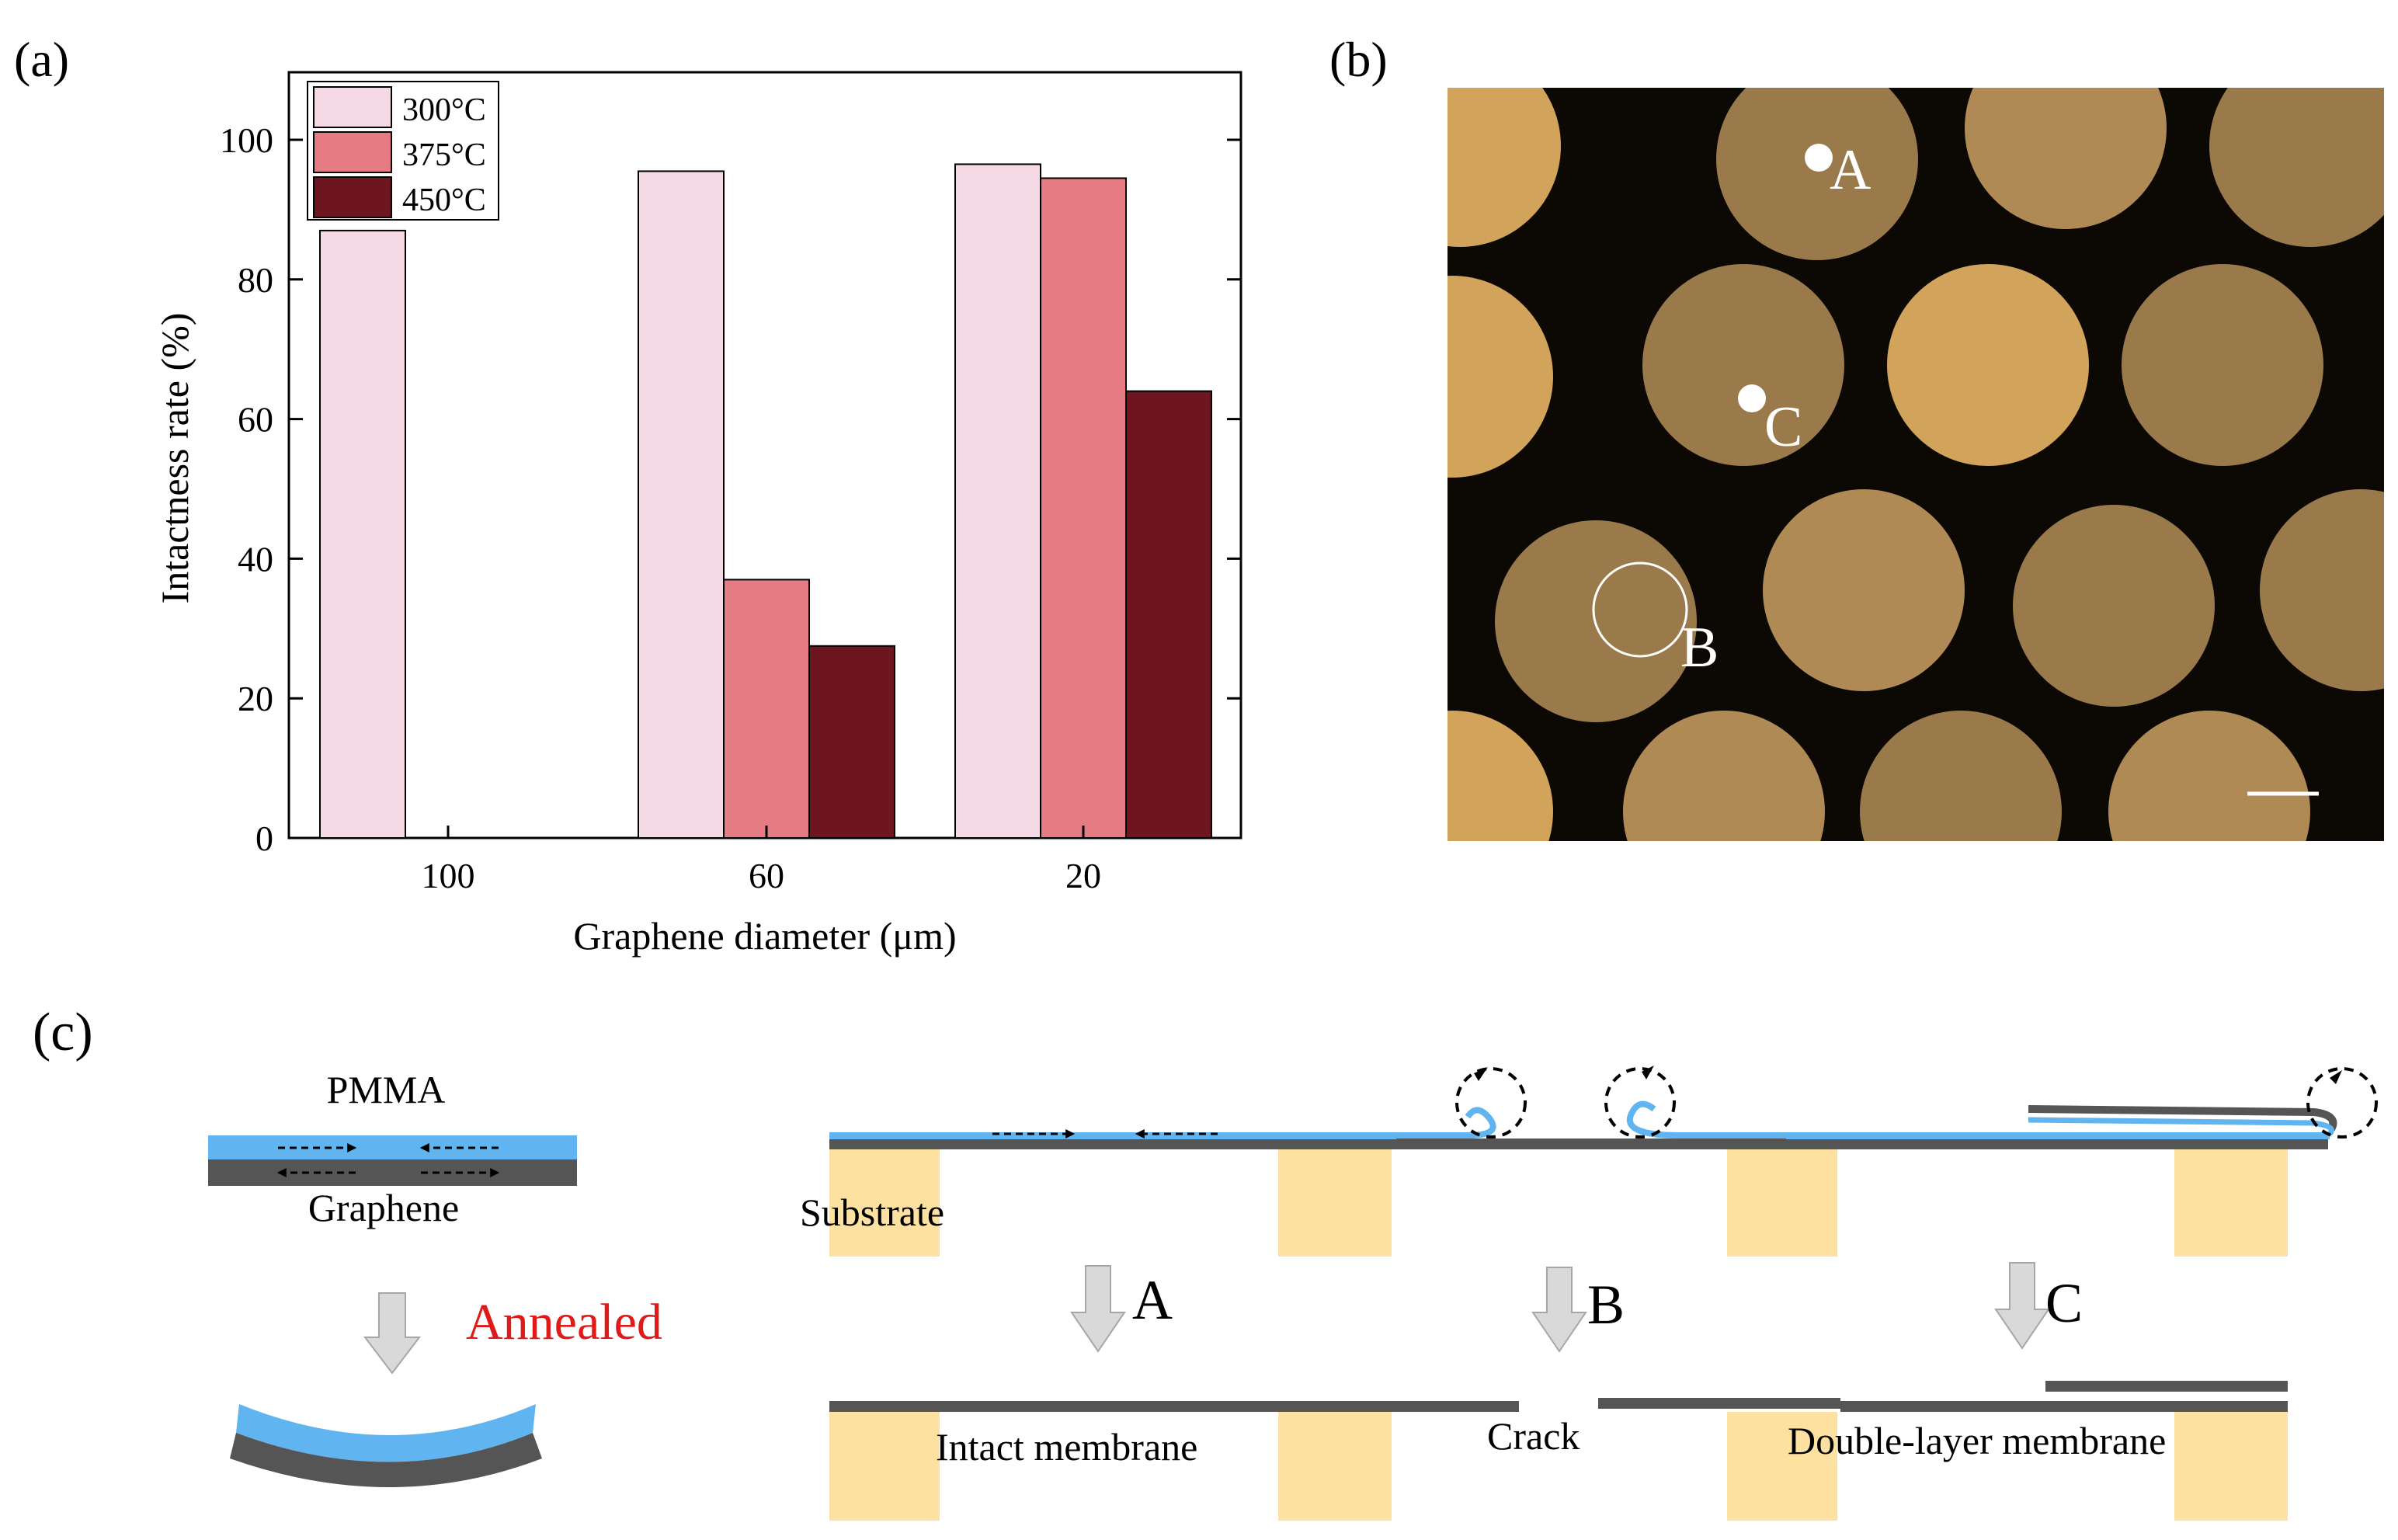 Image resolution: width=2398 pixels, height=1540 pixels. Describe the element at coordinates (2064, 1303) in the screenshot. I see `step-c-label: C` at that location.